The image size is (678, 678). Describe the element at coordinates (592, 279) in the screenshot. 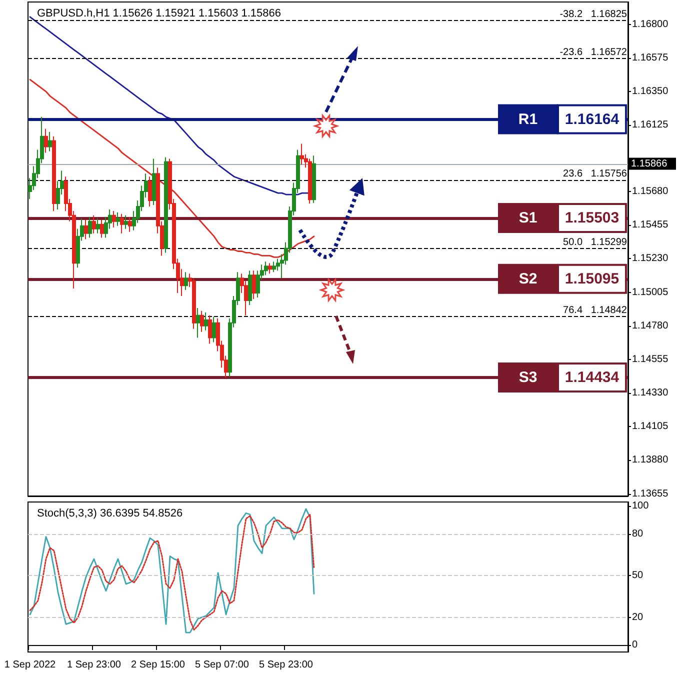

I see `annotation: 1.15095` at that location.